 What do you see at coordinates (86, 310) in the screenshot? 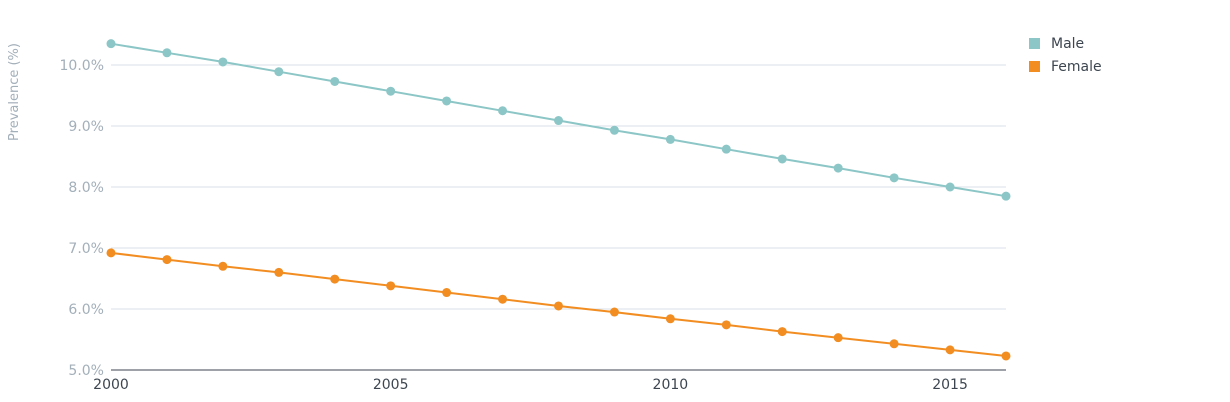
I see `y-tick-label: 6.0%` at bounding box center [86, 310].